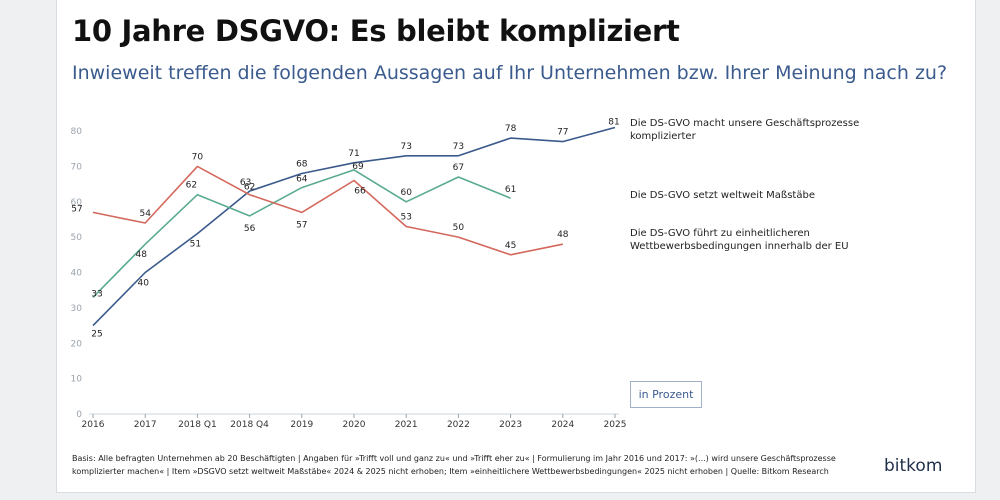 This screenshot has width=1000, height=500. I want to click on y-tick-label: 20, so click(77, 344).